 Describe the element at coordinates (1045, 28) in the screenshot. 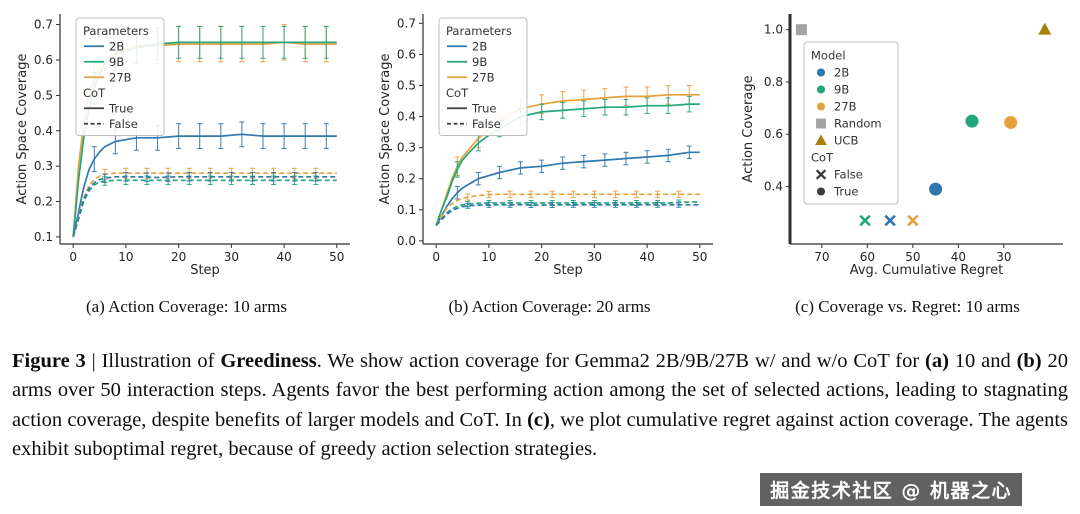

I see `point-UCB` at that location.